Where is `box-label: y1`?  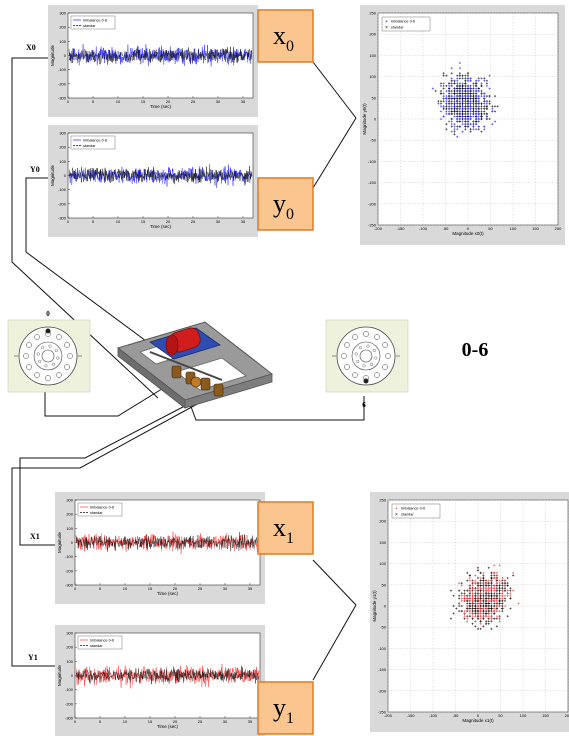
box-label: y1 is located at coordinates (283, 710).